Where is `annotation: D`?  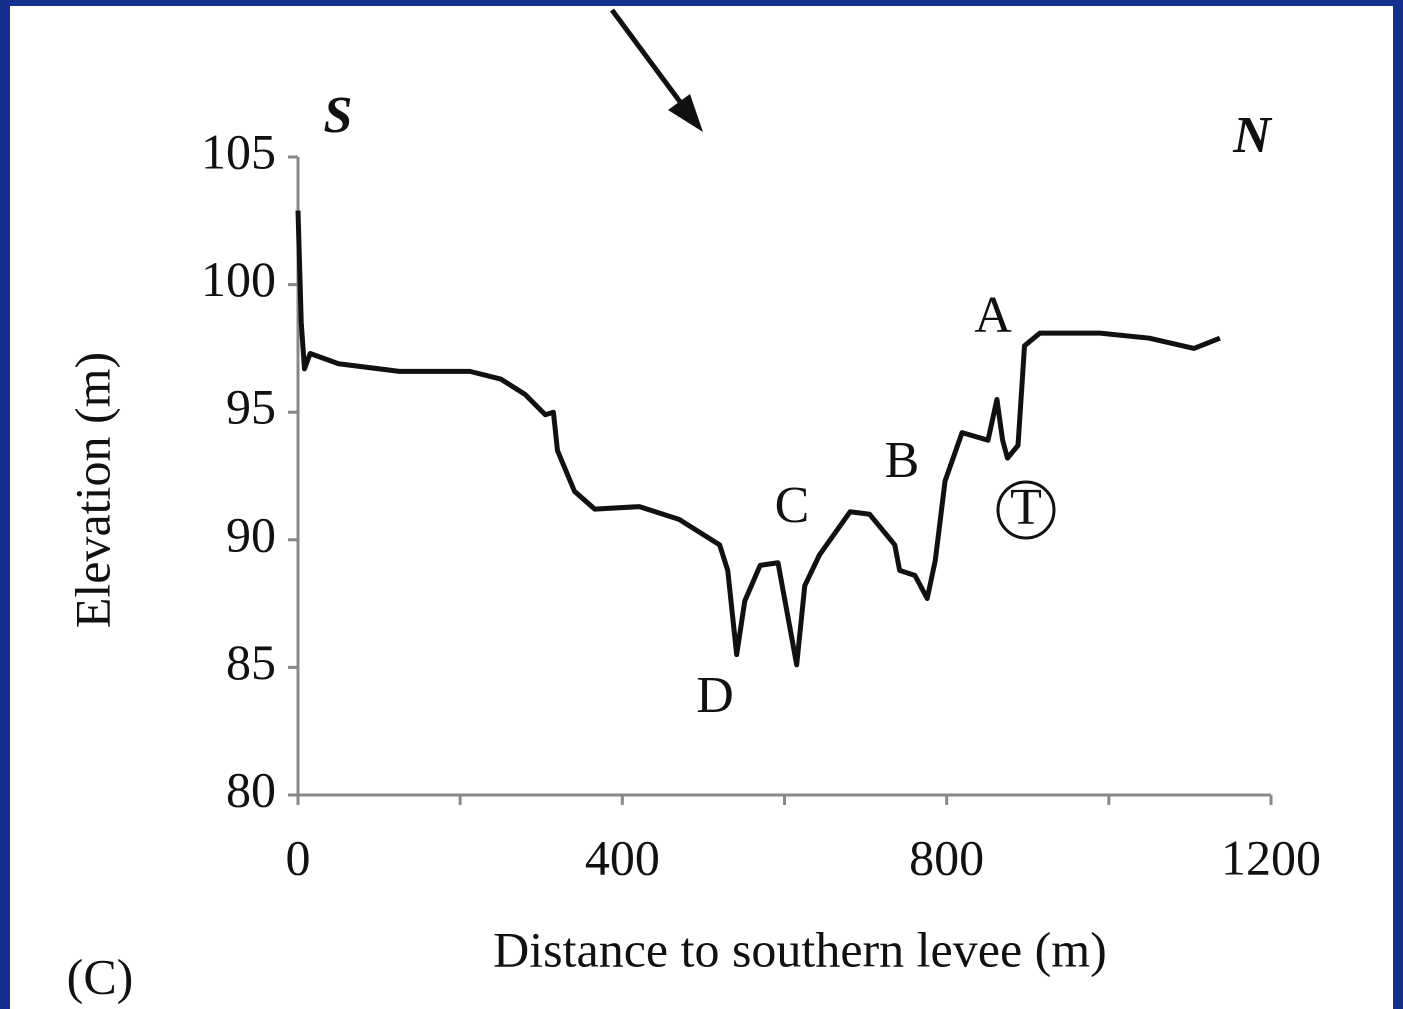 annotation: D is located at coordinates (715, 695).